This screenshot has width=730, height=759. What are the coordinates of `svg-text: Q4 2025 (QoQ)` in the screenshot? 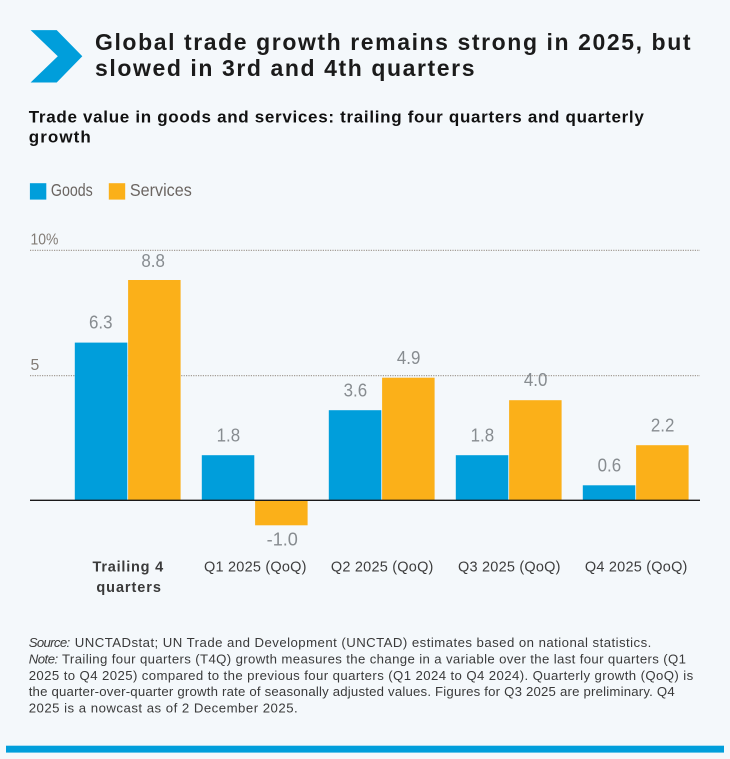 It's located at (636, 567).